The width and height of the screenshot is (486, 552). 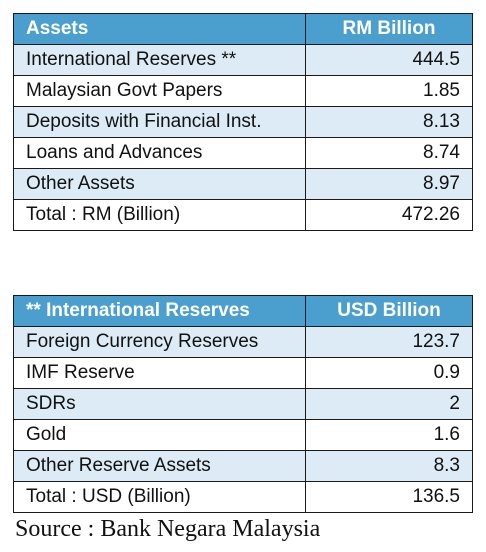 I want to click on total-row: Total : USD (Billion) 136.5, so click(x=243, y=497).